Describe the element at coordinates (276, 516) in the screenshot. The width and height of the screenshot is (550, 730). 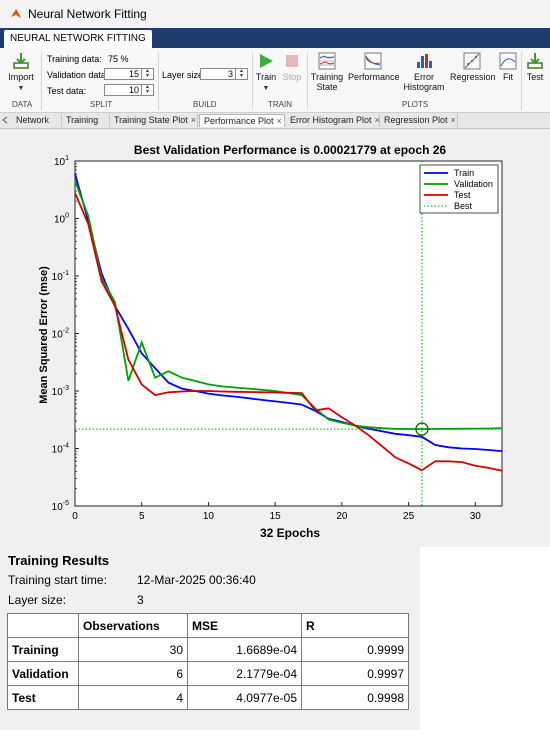
I see `x-tick-label: 15` at that location.